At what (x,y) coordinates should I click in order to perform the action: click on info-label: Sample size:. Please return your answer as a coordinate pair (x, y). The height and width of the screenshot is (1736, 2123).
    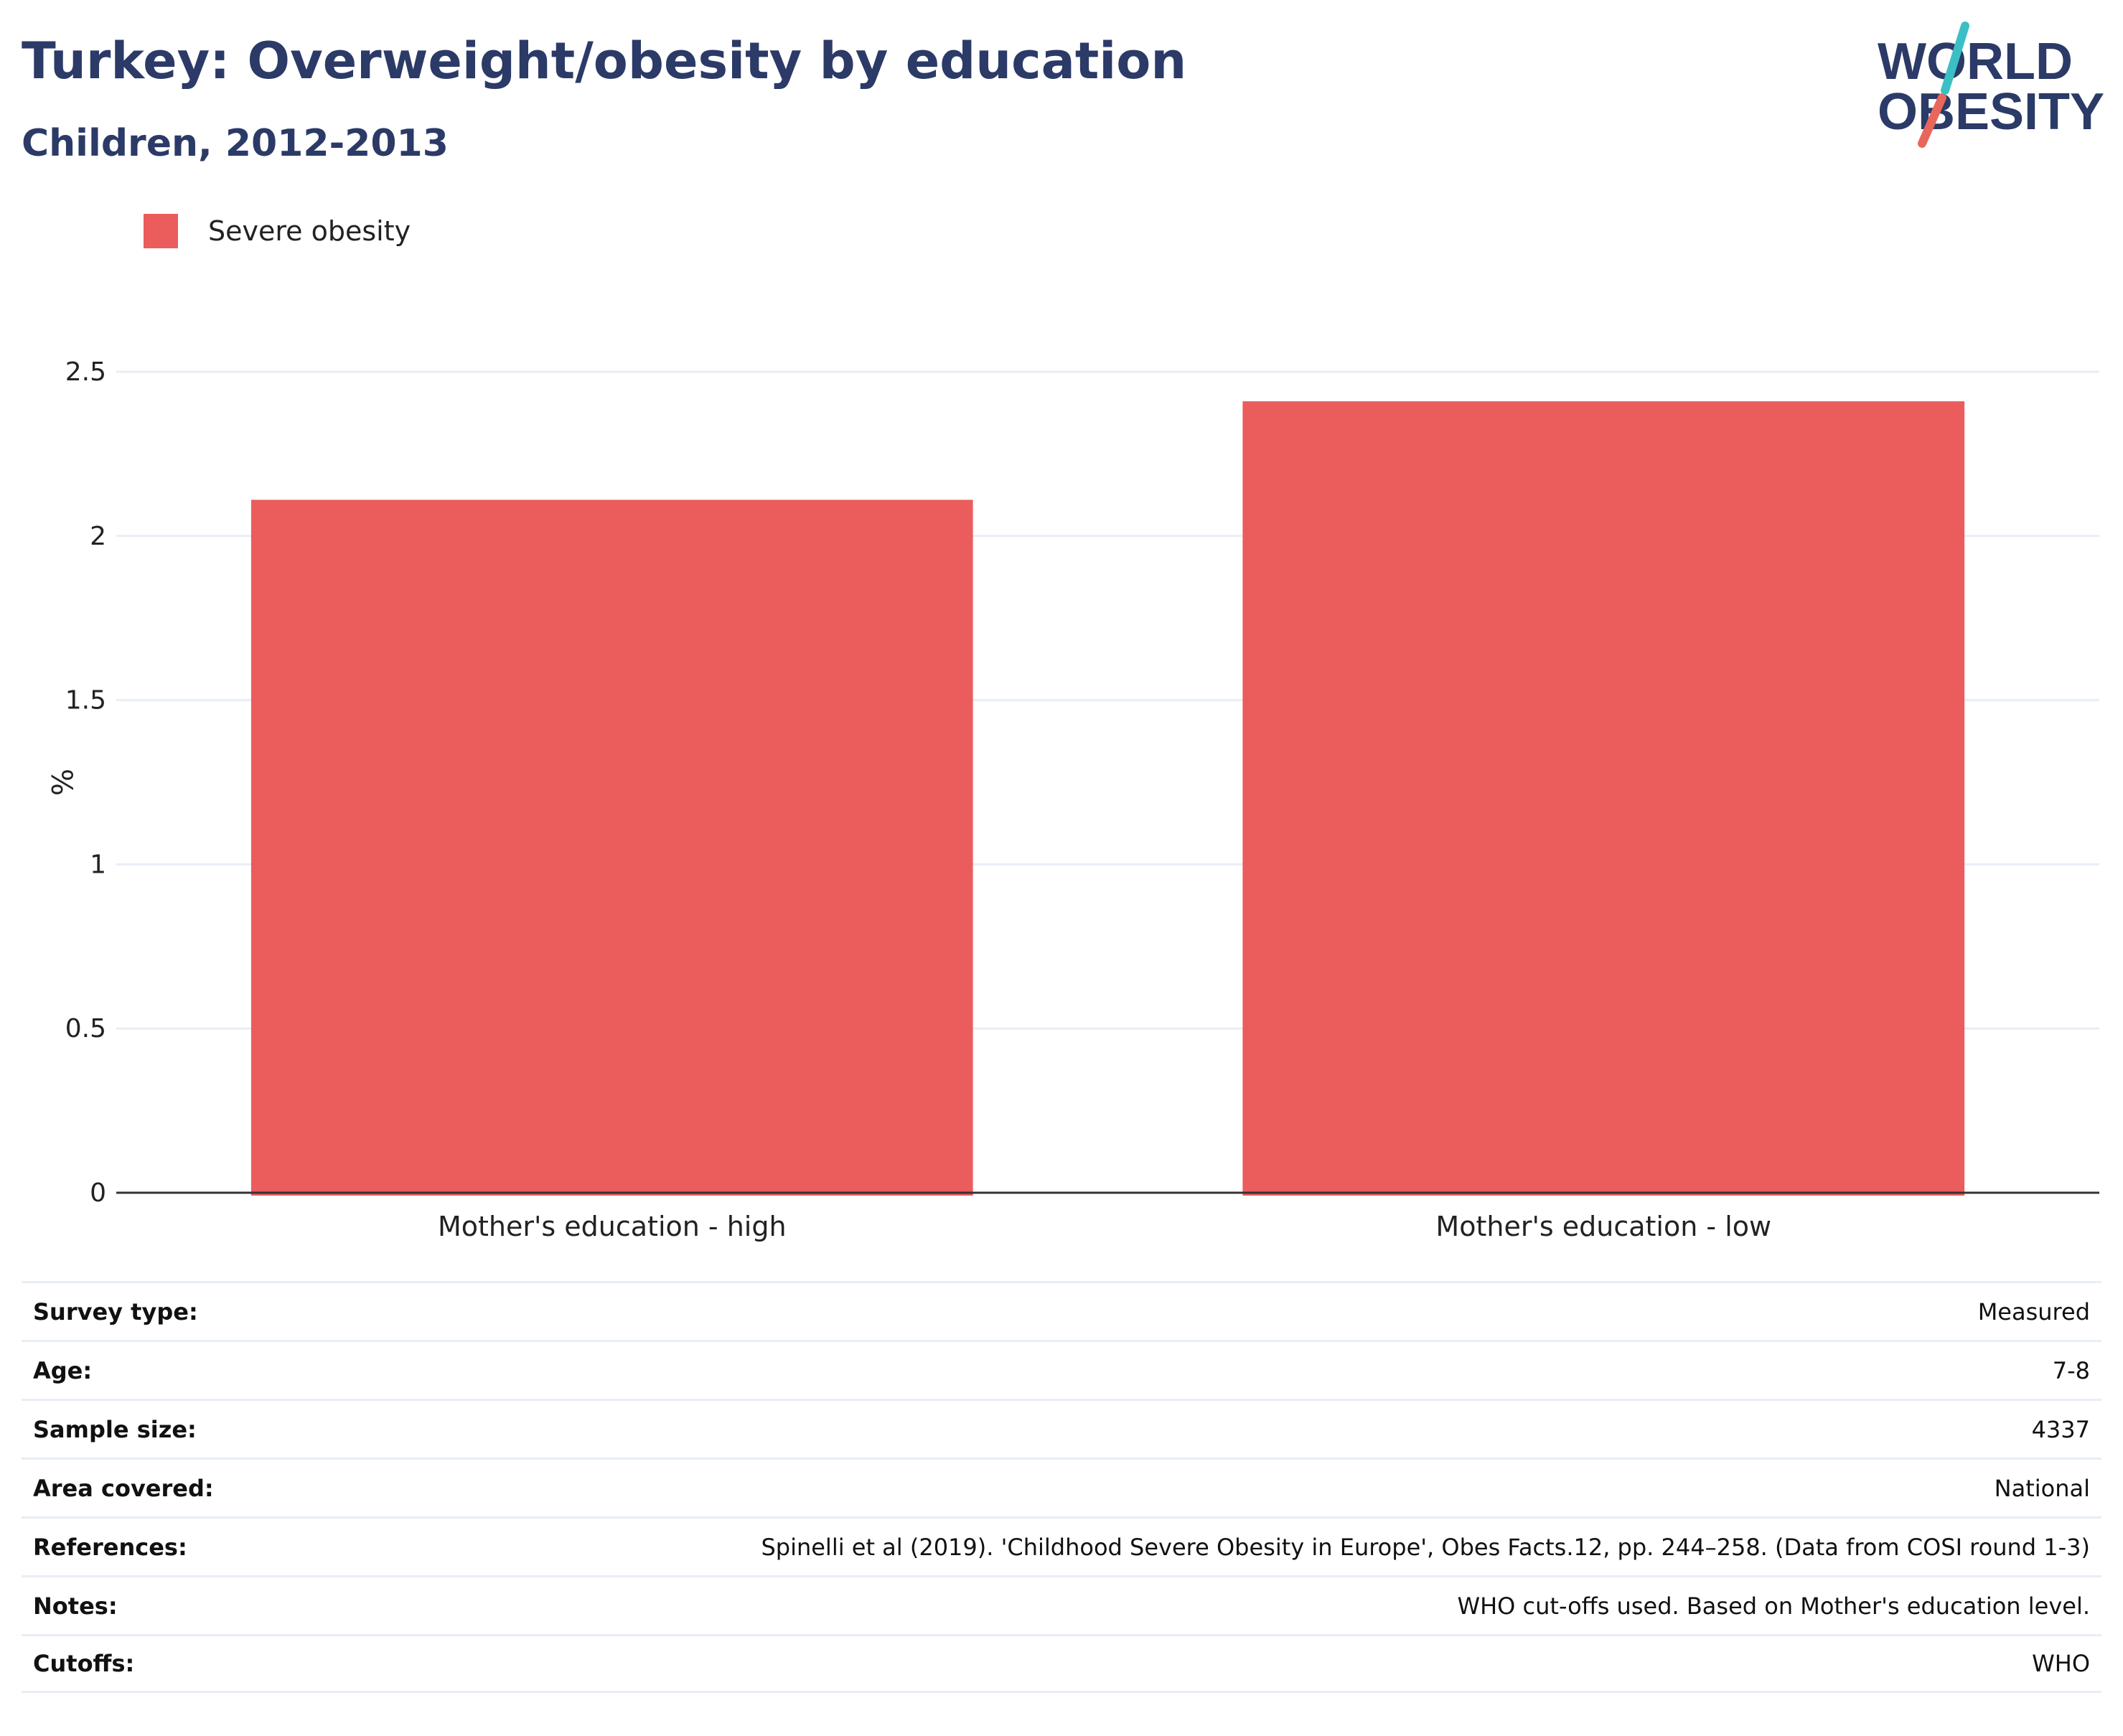
    Looking at the image, I should click on (115, 1429).